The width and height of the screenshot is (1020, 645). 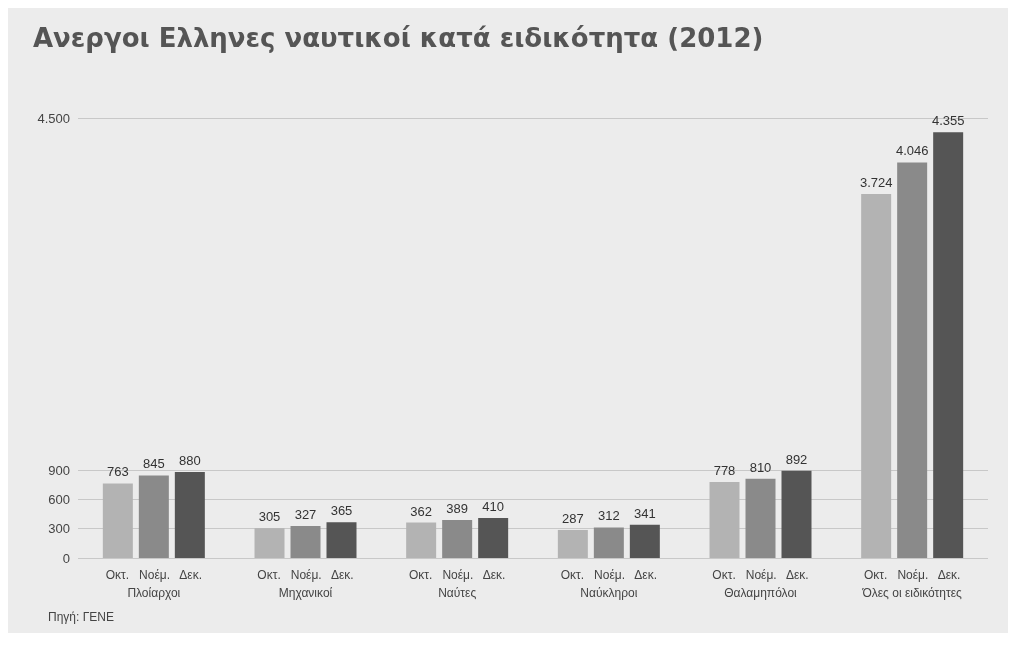 I want to click on text: 4.046, so click(x=912, y=151).